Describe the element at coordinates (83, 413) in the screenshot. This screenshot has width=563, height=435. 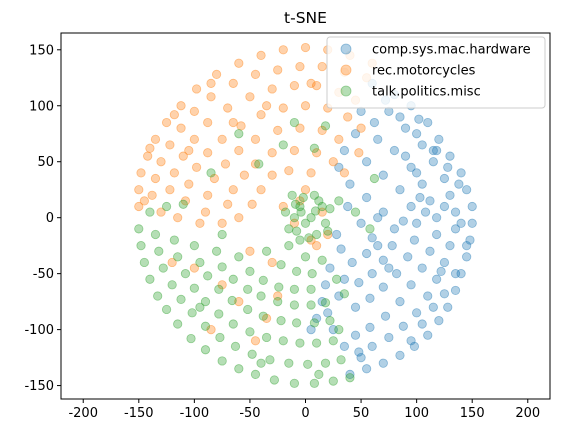
I see `x-tick-label: -200` at that location.